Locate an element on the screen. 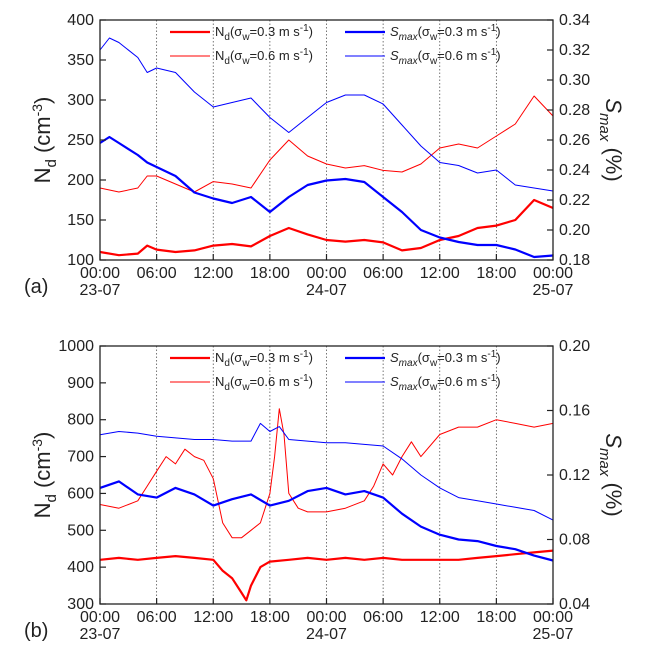 This screenshot has width=646, height=653. ytick-right-label: 0.04 is located at coordinates (574, 604).